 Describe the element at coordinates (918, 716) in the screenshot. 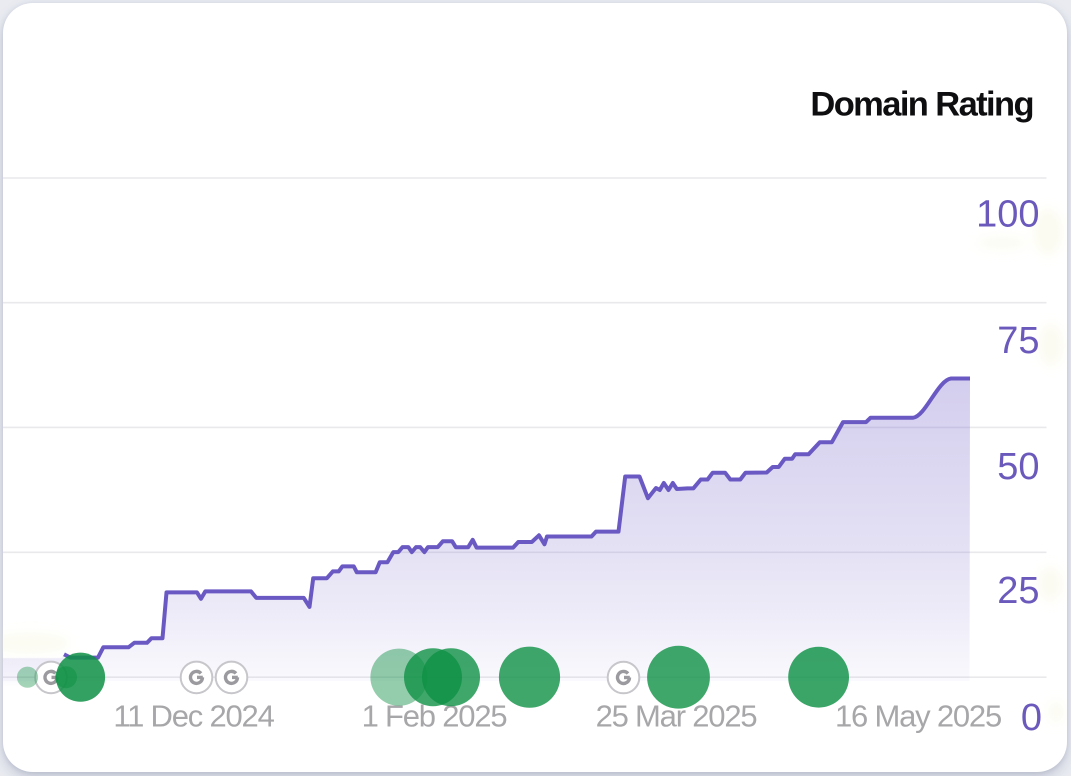

I see `svg-text: 16 May 2025` at that location.